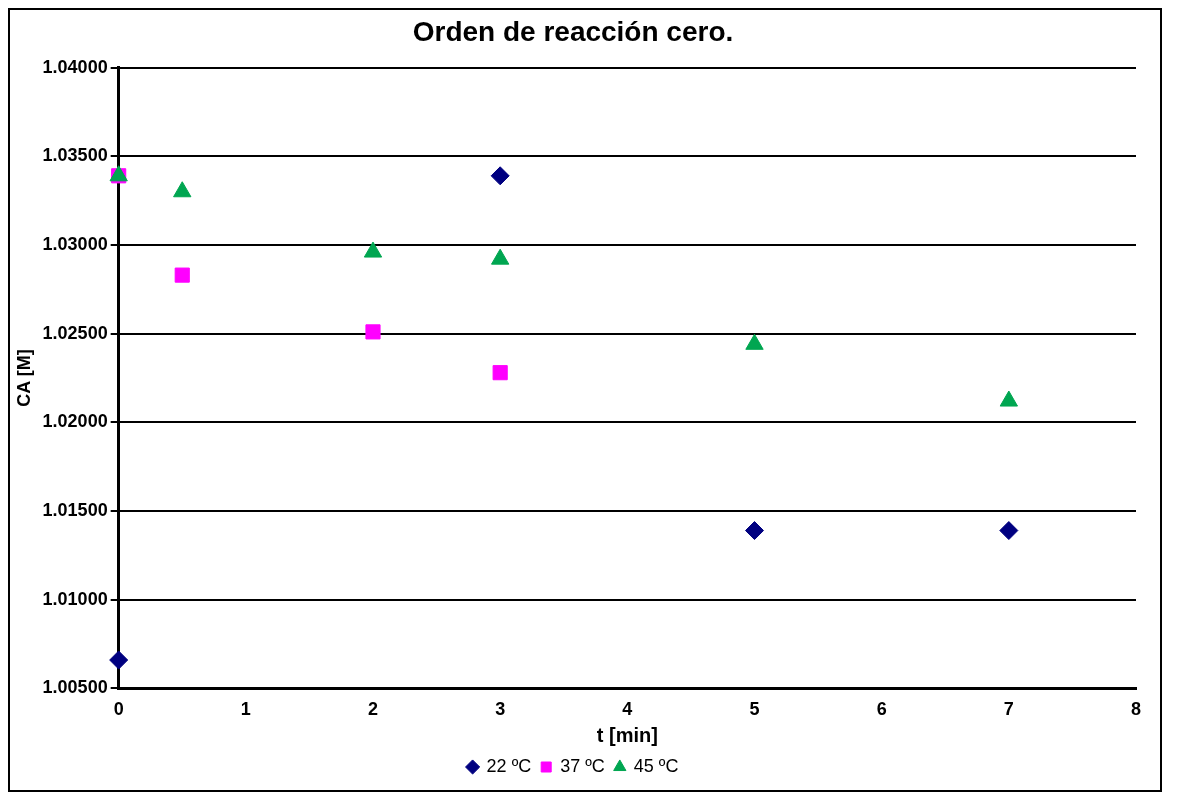 This screenshot has width=1177, height=803. What do you see at coordinates (245, 709) in the screenshot?
I see `x-tick-label: 1` at bounding box center [245, 709].